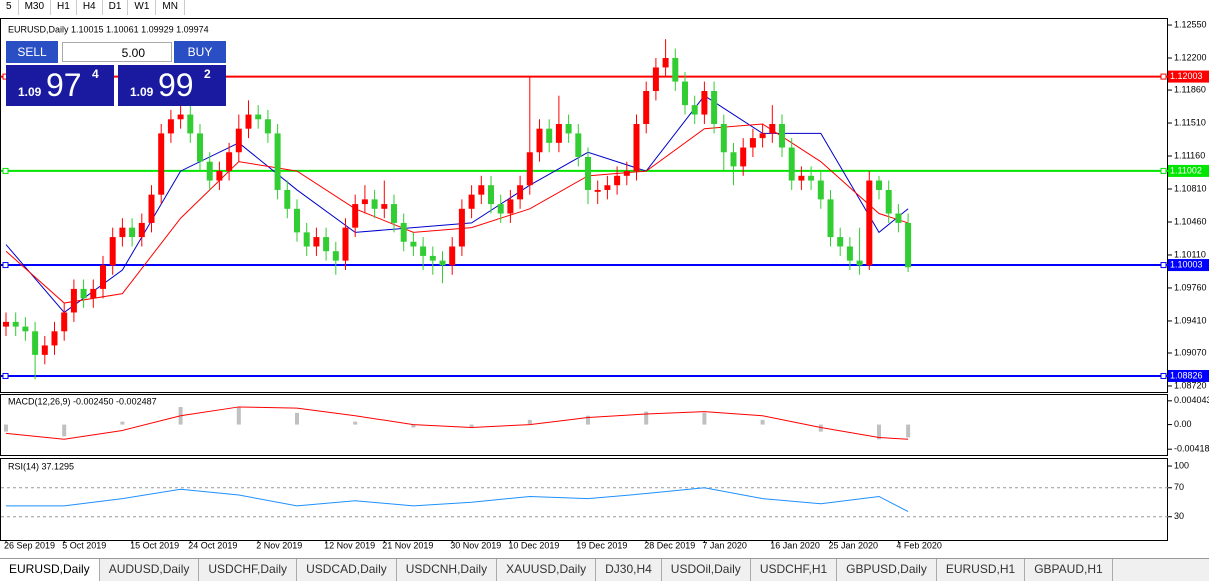 Image resolution: width=1209 pixels, height=581 pixels. Describe the element at coordinates (887, 570) in the screenshot. I see `chart-tab: GBPUSD,Daily` at that location.